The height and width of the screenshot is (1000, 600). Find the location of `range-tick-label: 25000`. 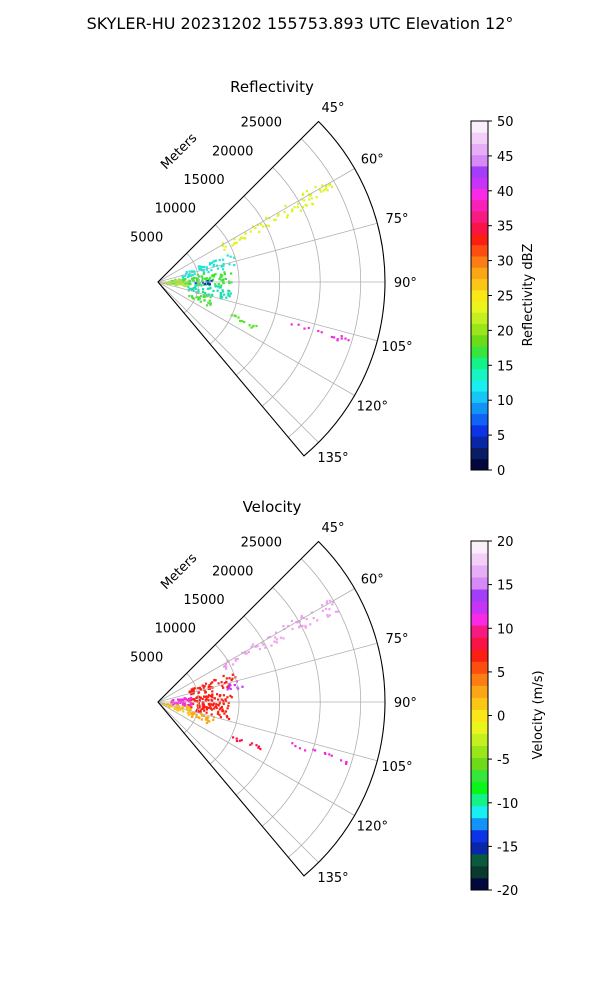

range-tick-label: 25000 is located at coordinates (261, 543).